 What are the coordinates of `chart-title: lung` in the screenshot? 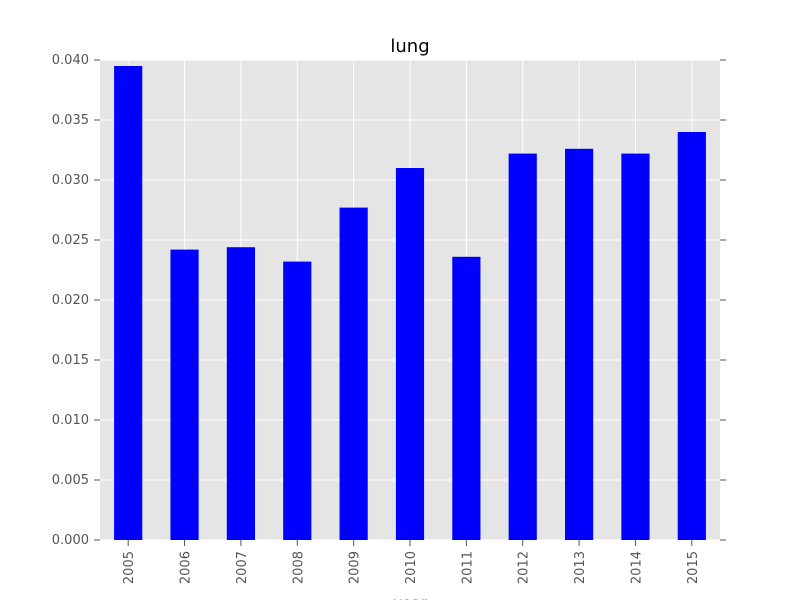 It's located at (409, 46).